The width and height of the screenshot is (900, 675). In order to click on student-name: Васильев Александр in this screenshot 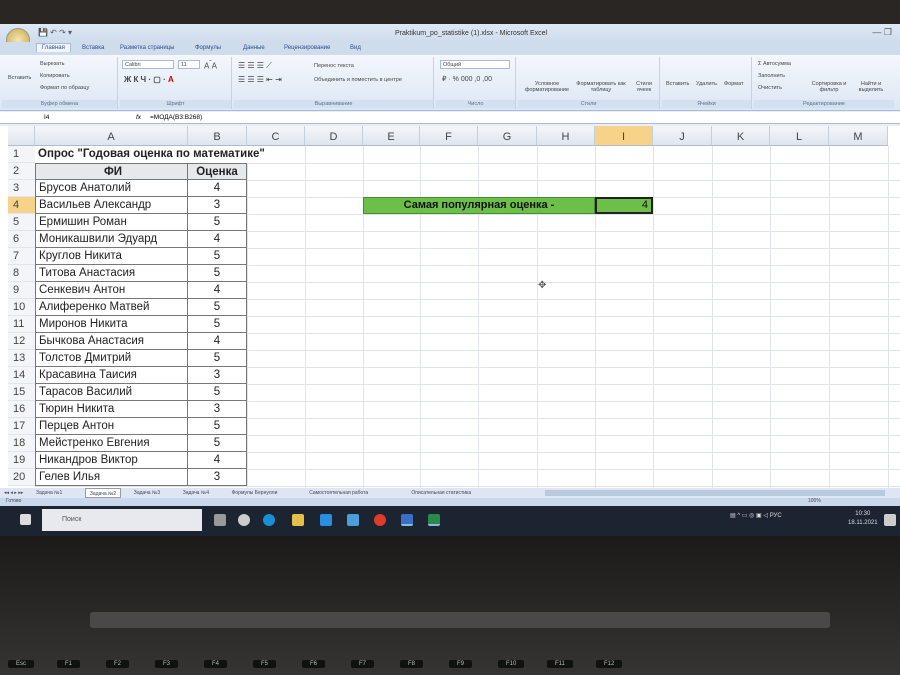, I will do `click(111, 205)`.